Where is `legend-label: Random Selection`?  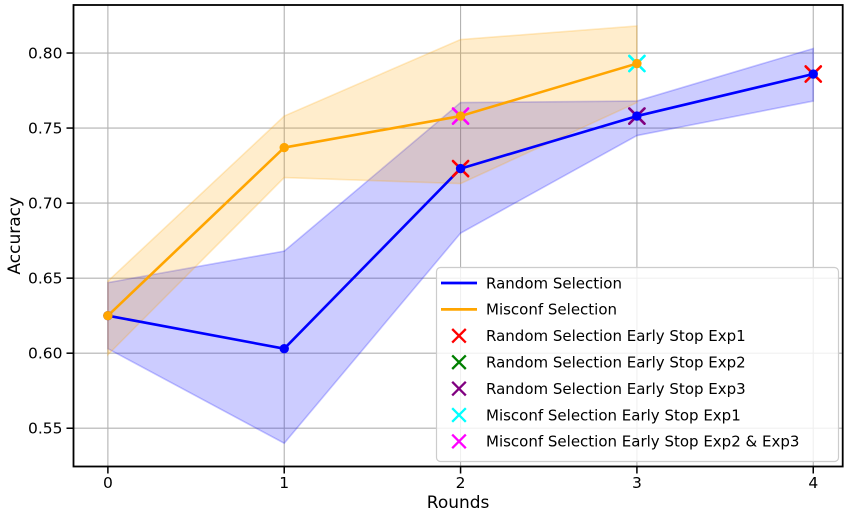 legend-label: Random Selection is located at coordinates (554, 283).